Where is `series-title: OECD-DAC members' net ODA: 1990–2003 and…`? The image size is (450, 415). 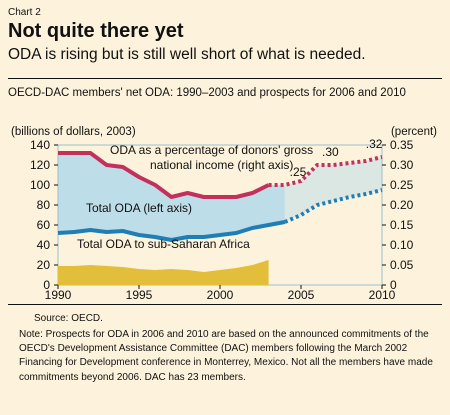 series-title: OECD-DAC members' net ODA: 1990–2003 and… is located at coordinates (207, 93).